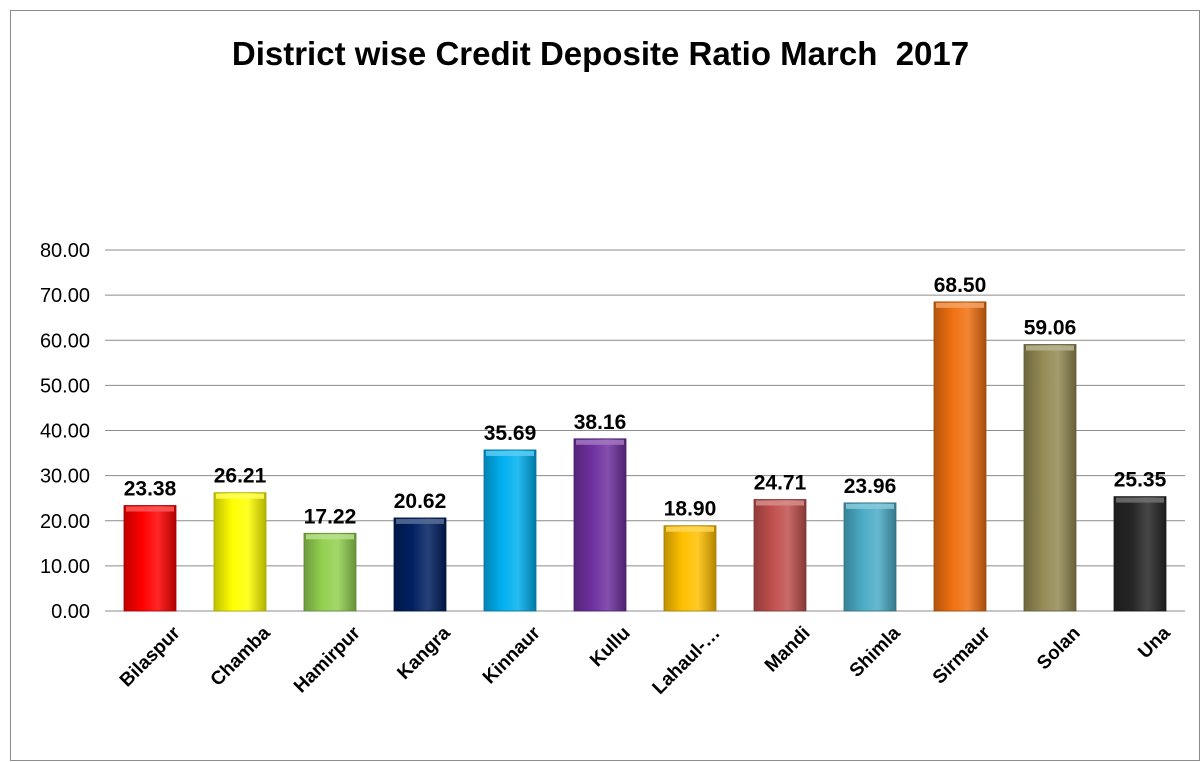  What do you see at coordinates (690, 509) in the screenshot?
I see `data-label: 18.90` at bounding box center [690, 509].